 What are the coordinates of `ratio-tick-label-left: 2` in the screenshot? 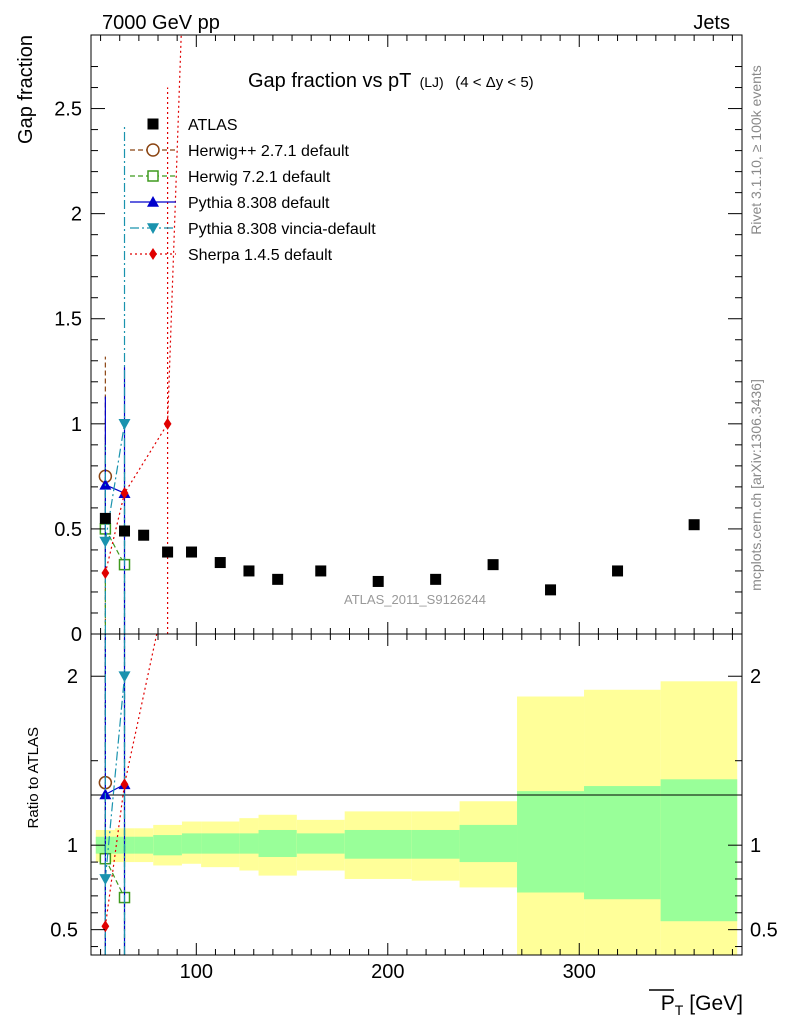 It's located at (72, 677).